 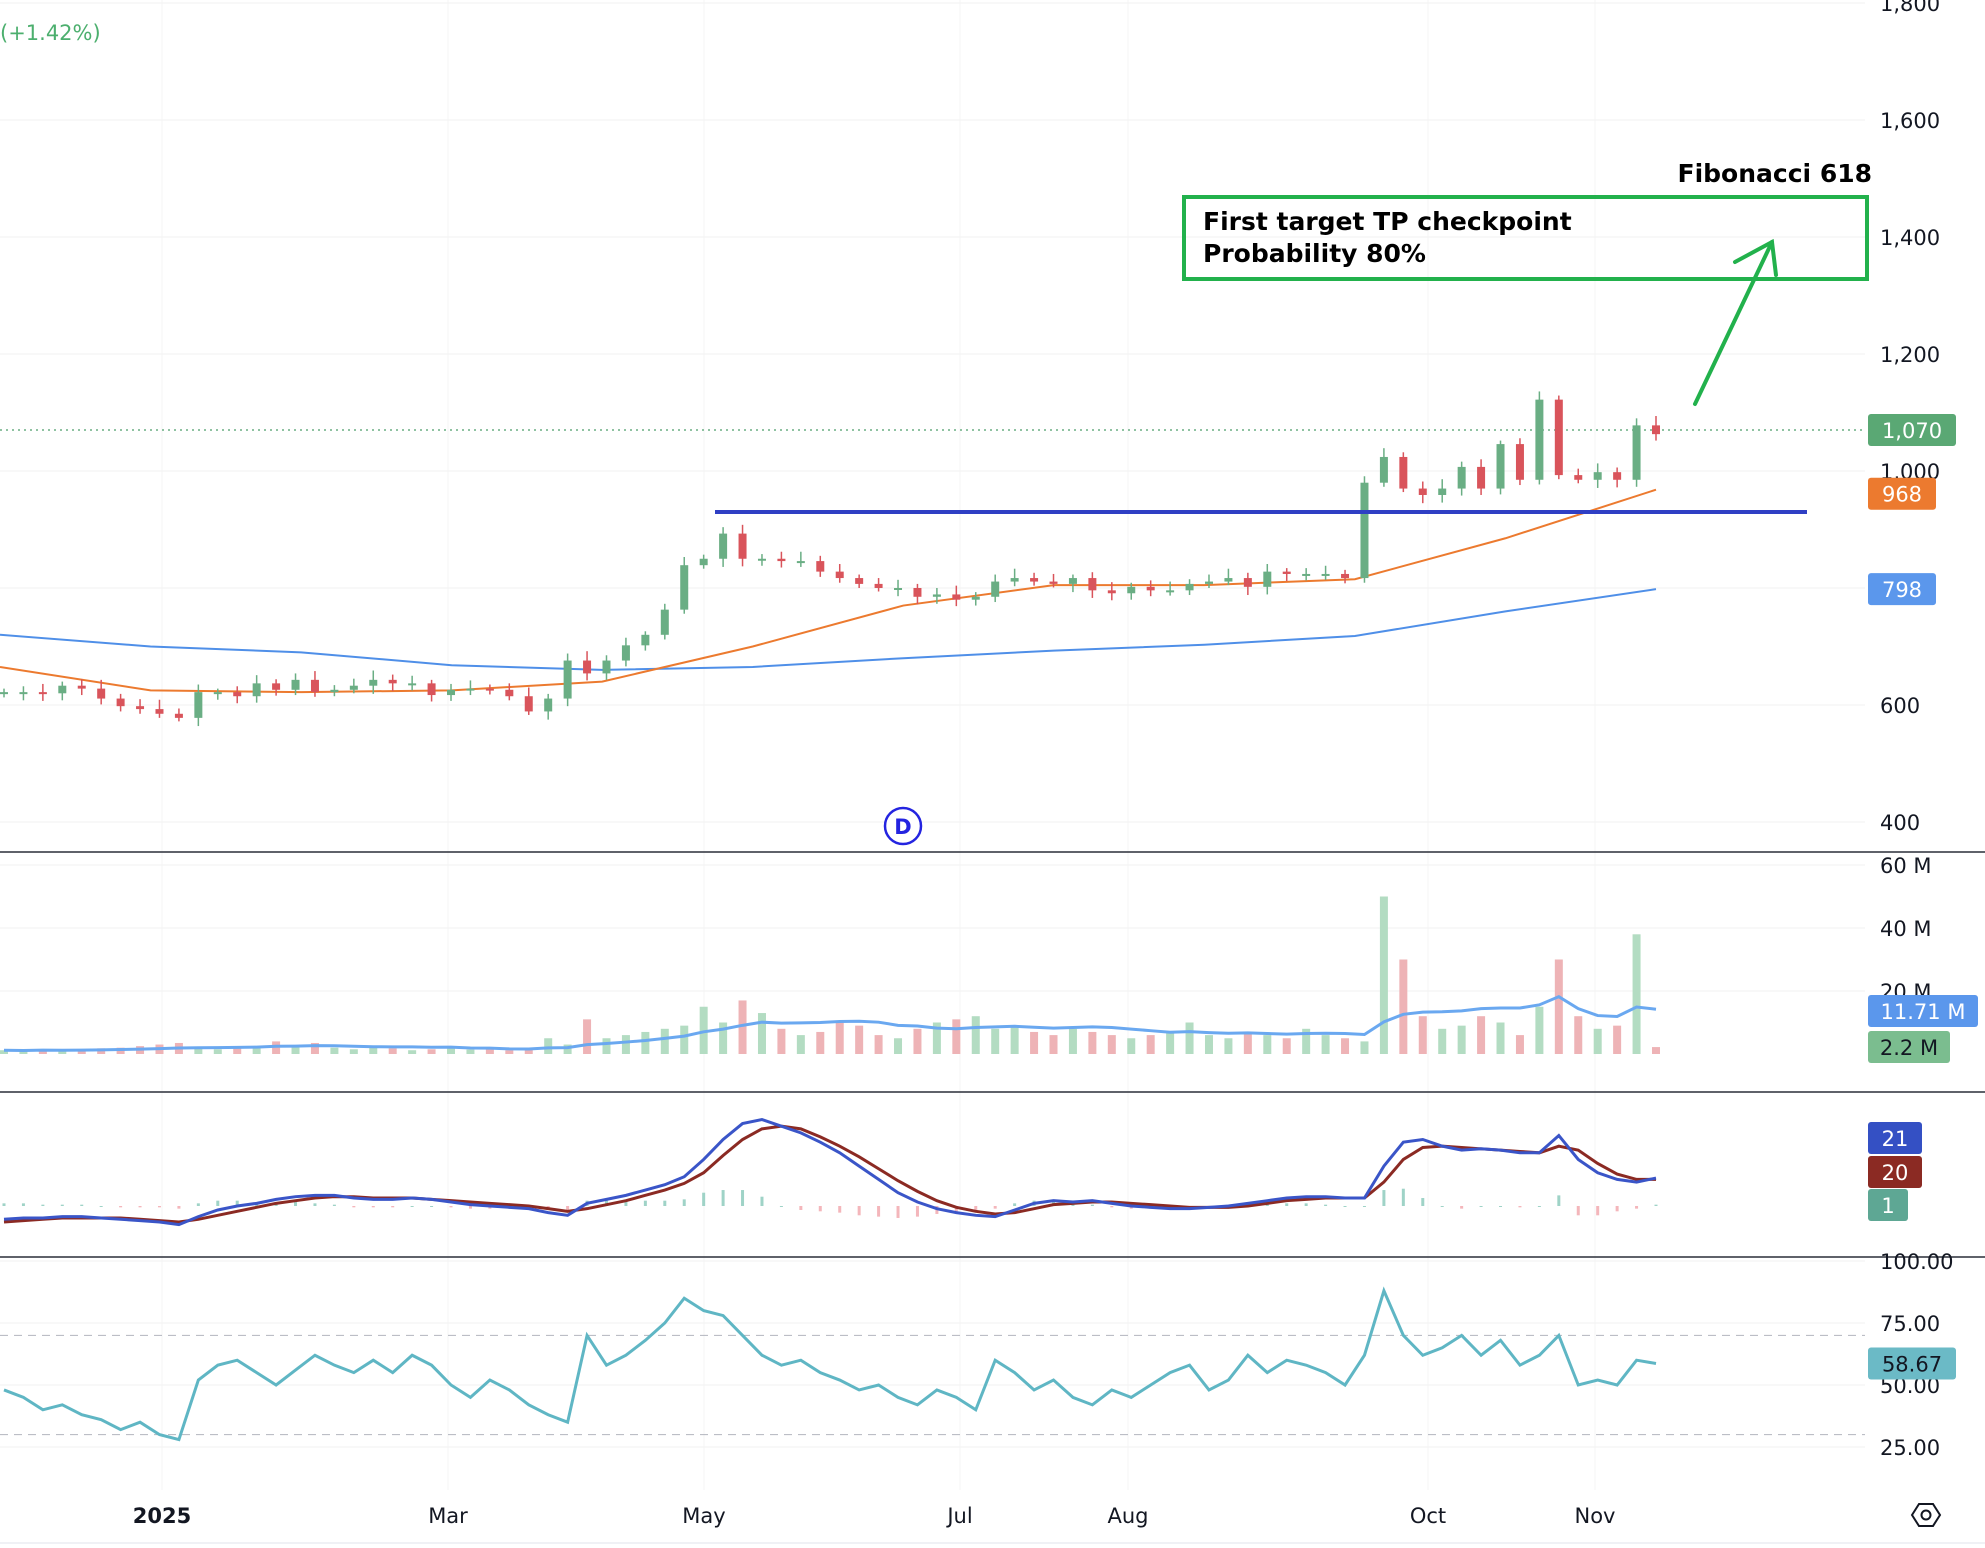 I want to click on time-tick: Jul, so click(x=958, y=1516).